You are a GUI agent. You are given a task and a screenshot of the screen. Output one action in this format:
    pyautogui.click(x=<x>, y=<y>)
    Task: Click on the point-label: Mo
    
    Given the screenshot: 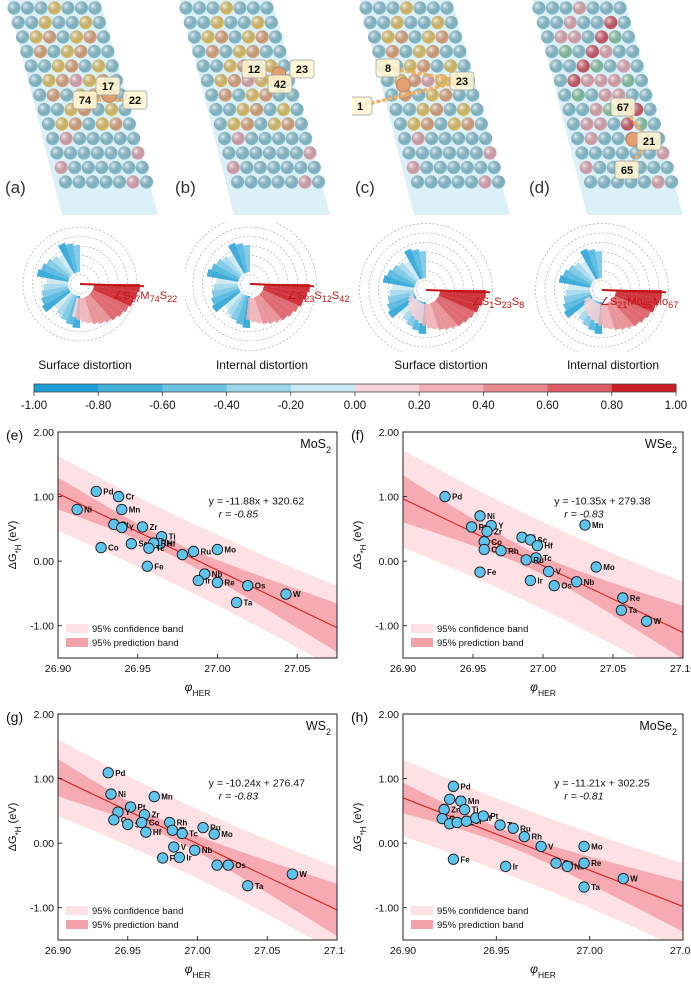 What is the action you would take?
    pyautogui.click(x=597, y=846)
    